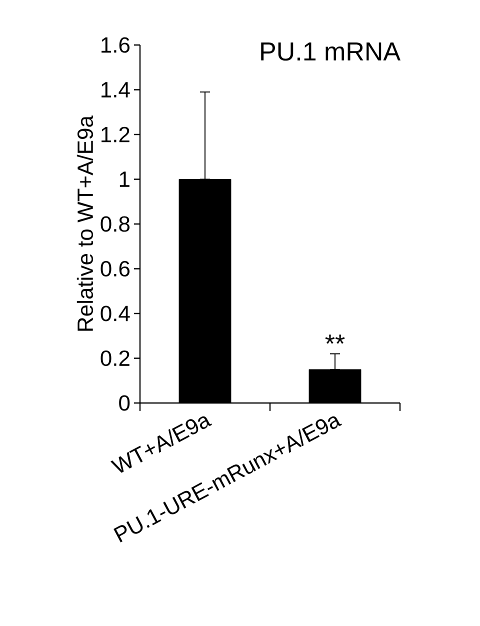  I want to click on y-tick-label: 0.2, so click(115, 358).